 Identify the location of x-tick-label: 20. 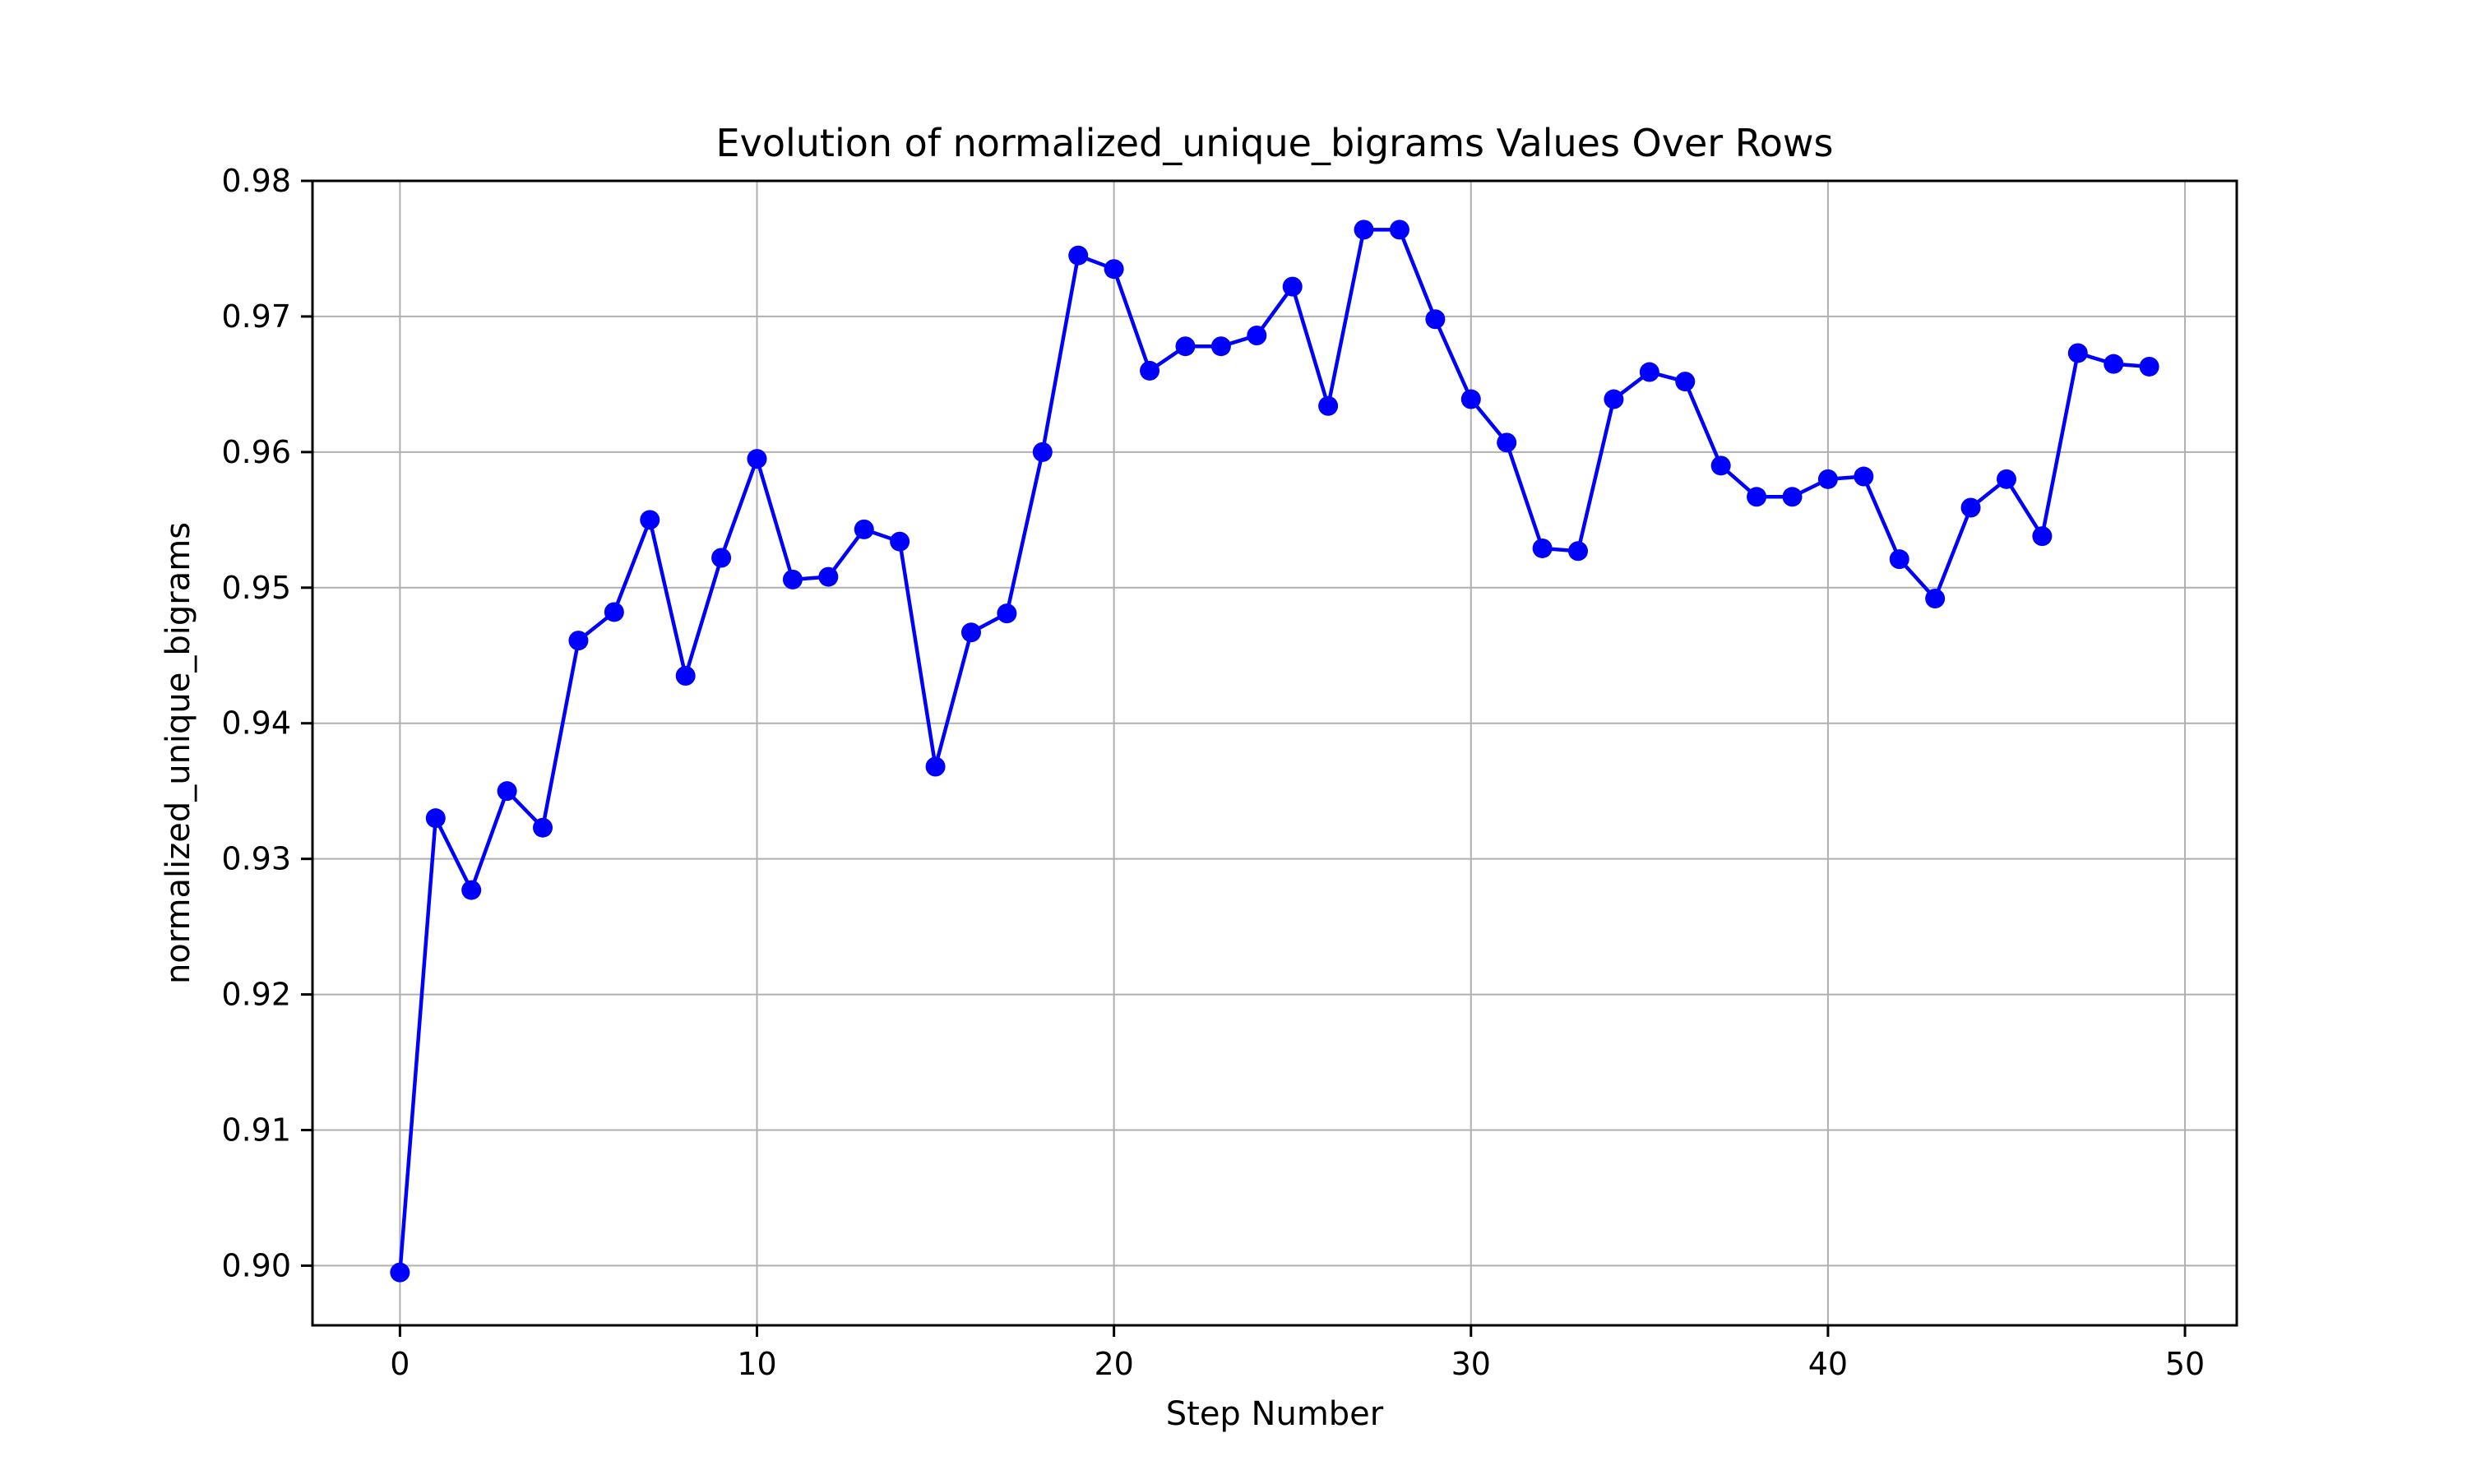
(1113, 1364).